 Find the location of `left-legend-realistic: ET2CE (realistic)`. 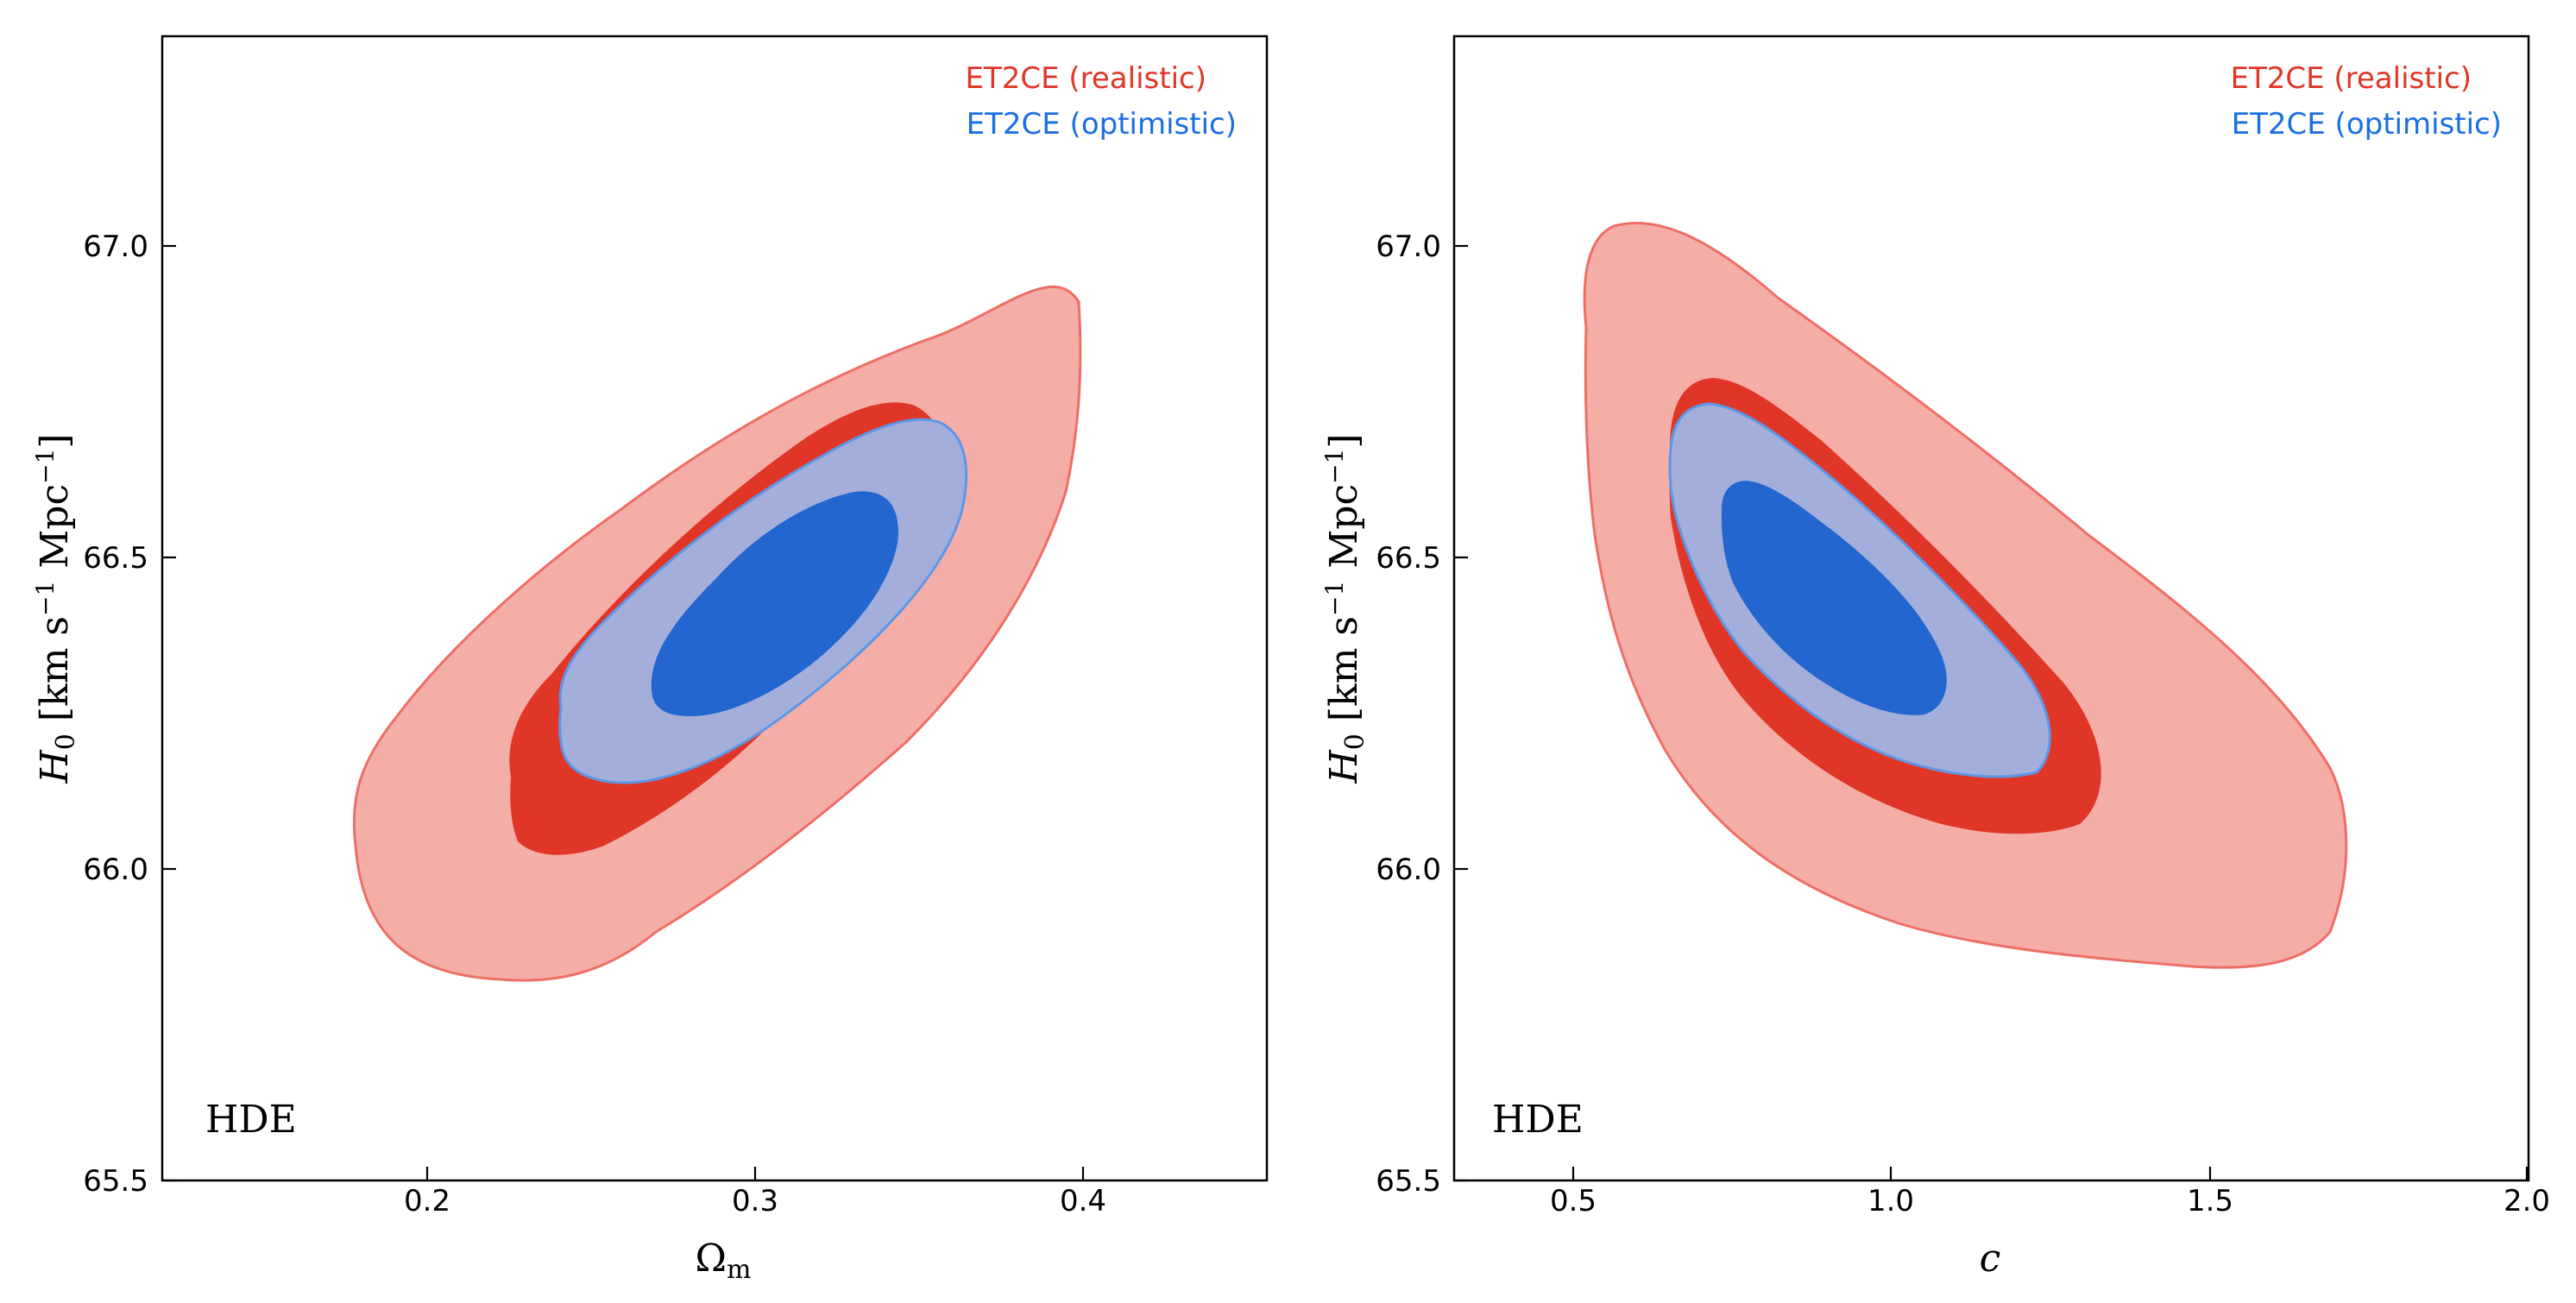

left-legend-realistic: ET2CE (realistic) is located at coordinates (1085, 78).